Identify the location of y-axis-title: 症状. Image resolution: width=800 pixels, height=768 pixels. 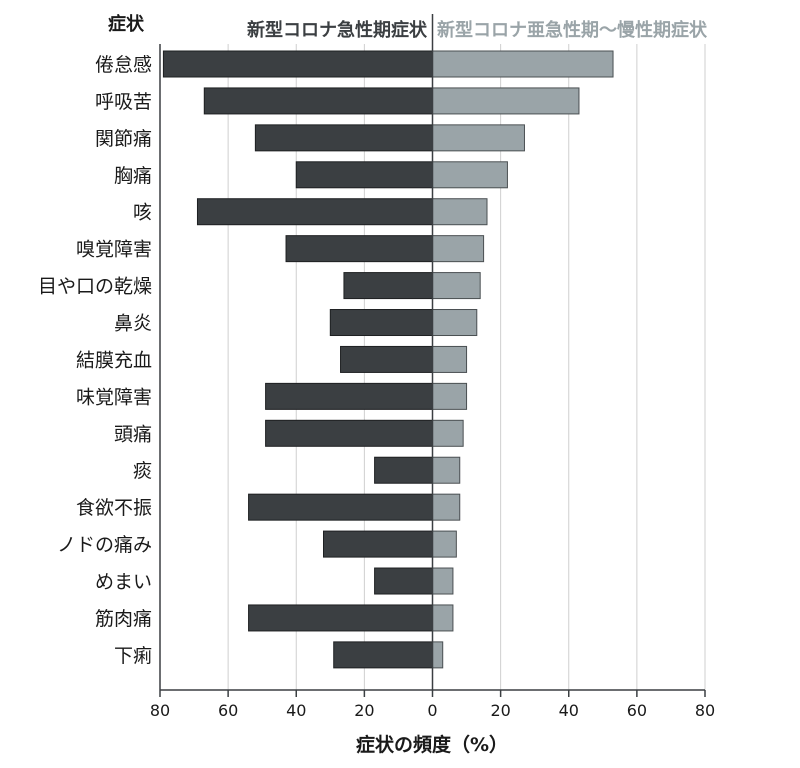
(126, 24).